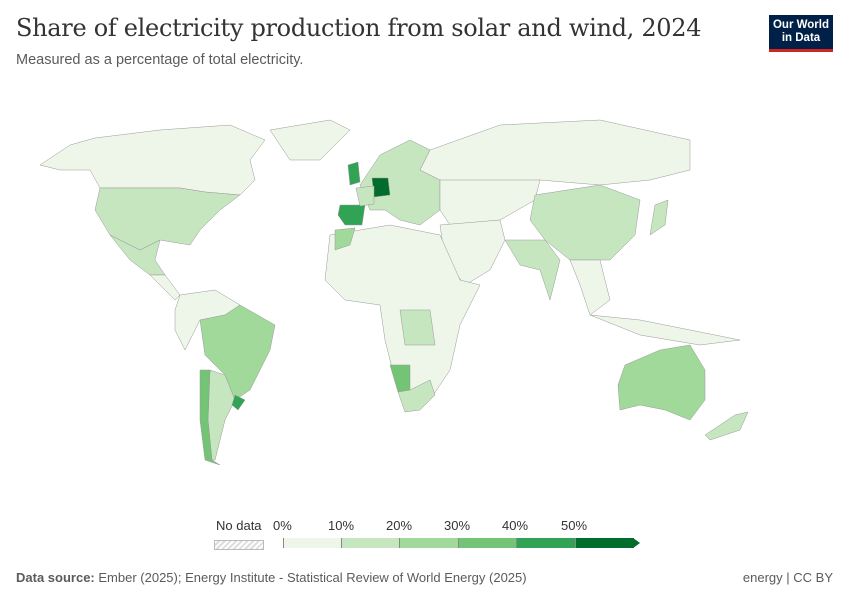  Describe the element at coordinates (341, 525) in the screenshot. I see `legend-tick: 10%` at that location.